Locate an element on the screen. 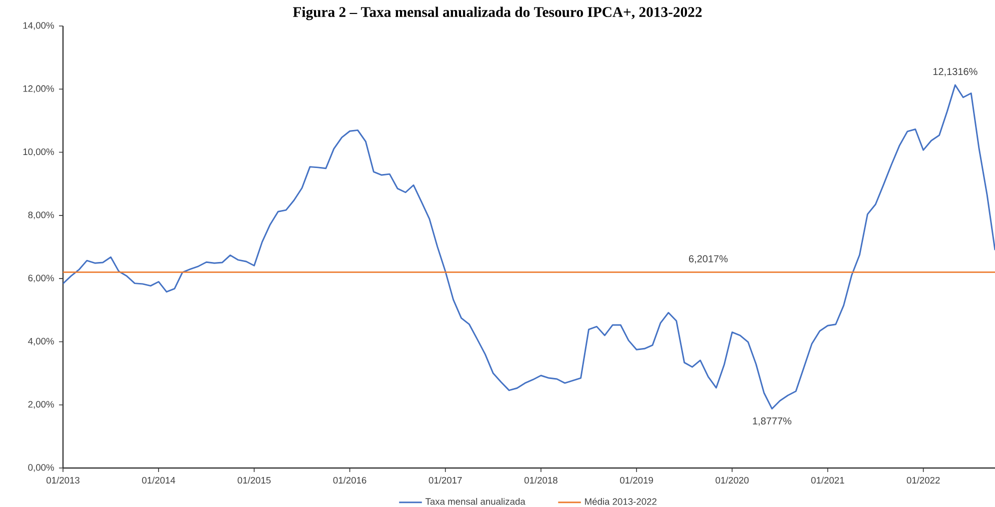 This screenshot has width=995, height=507. x-tick-label: 01/2020 is located at coordinates (732, 480).